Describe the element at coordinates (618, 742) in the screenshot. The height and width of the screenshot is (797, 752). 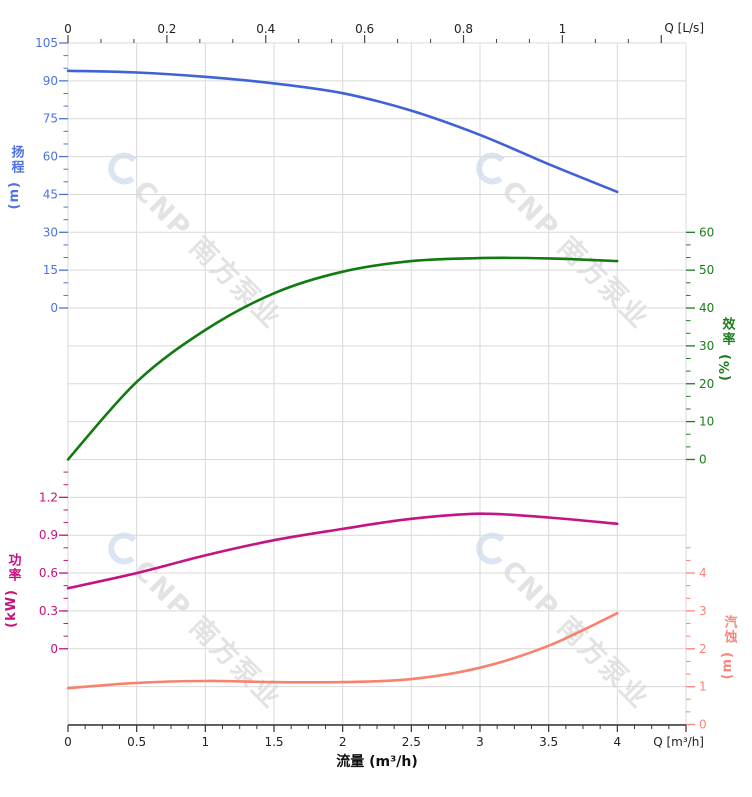
I see `bottom-axis-tick-label: 4` at that location.